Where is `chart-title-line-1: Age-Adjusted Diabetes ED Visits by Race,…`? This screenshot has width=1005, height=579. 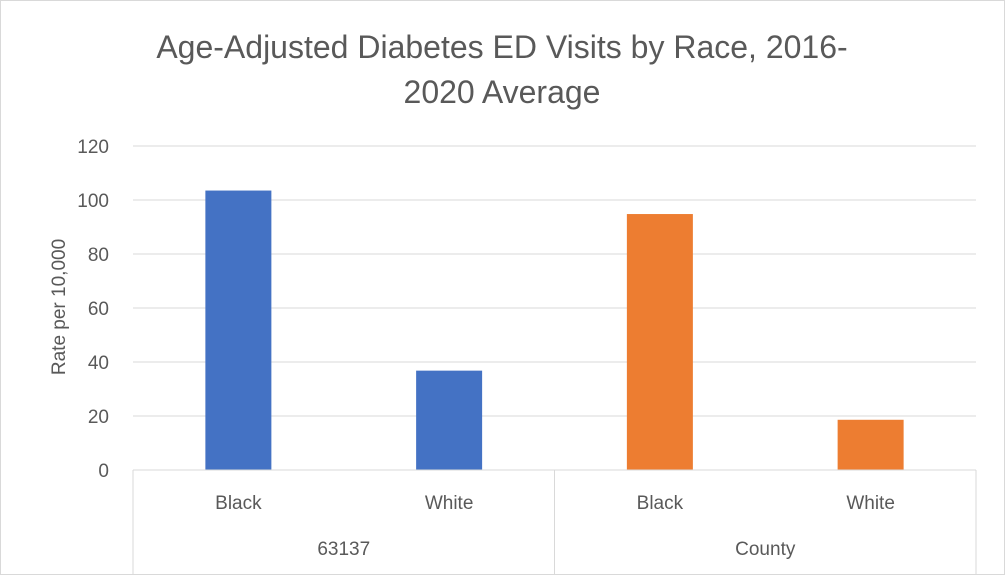 chart-title-line-1: Age-Adjusted Diabetes ED Visits by Race,… is located at coordinates (501, 47).